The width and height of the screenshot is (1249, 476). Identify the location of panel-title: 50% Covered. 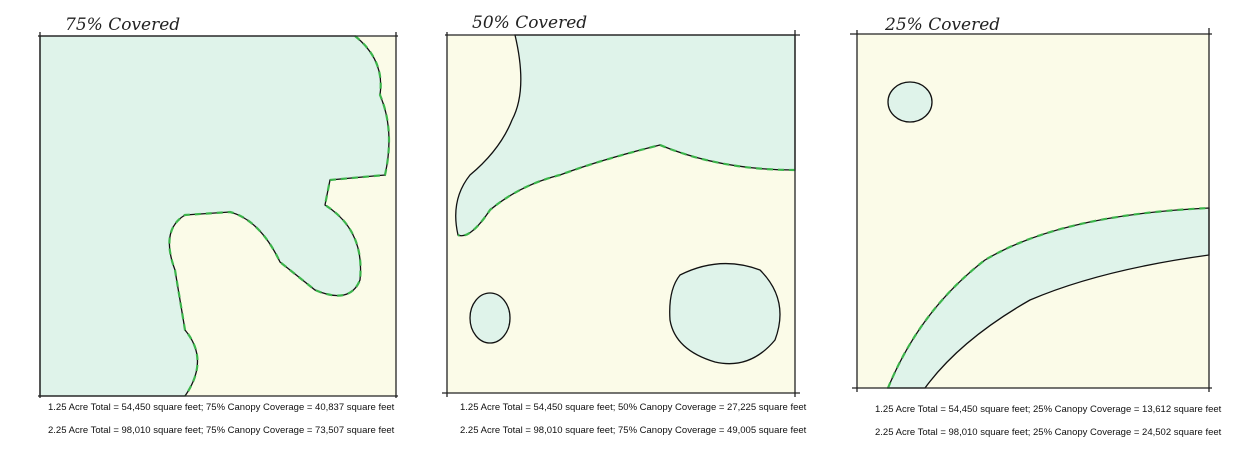
(529, 23).